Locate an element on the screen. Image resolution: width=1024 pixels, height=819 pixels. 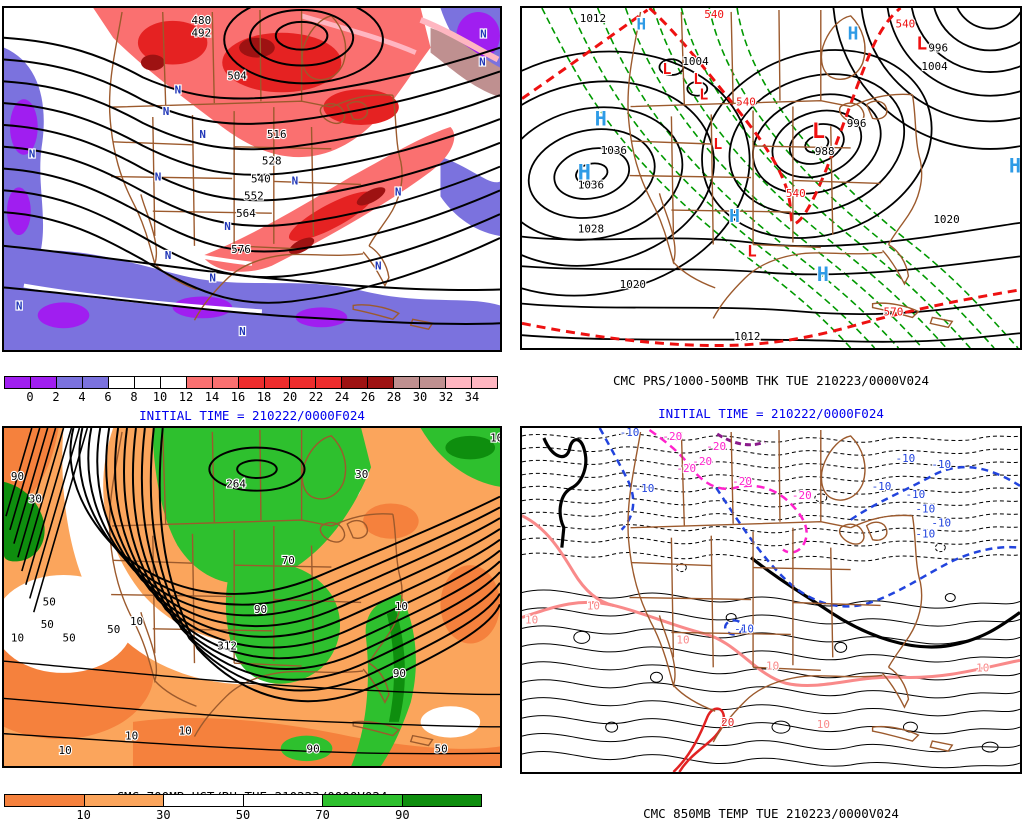
contour-label: 30 is located at coordinates (35, 499).